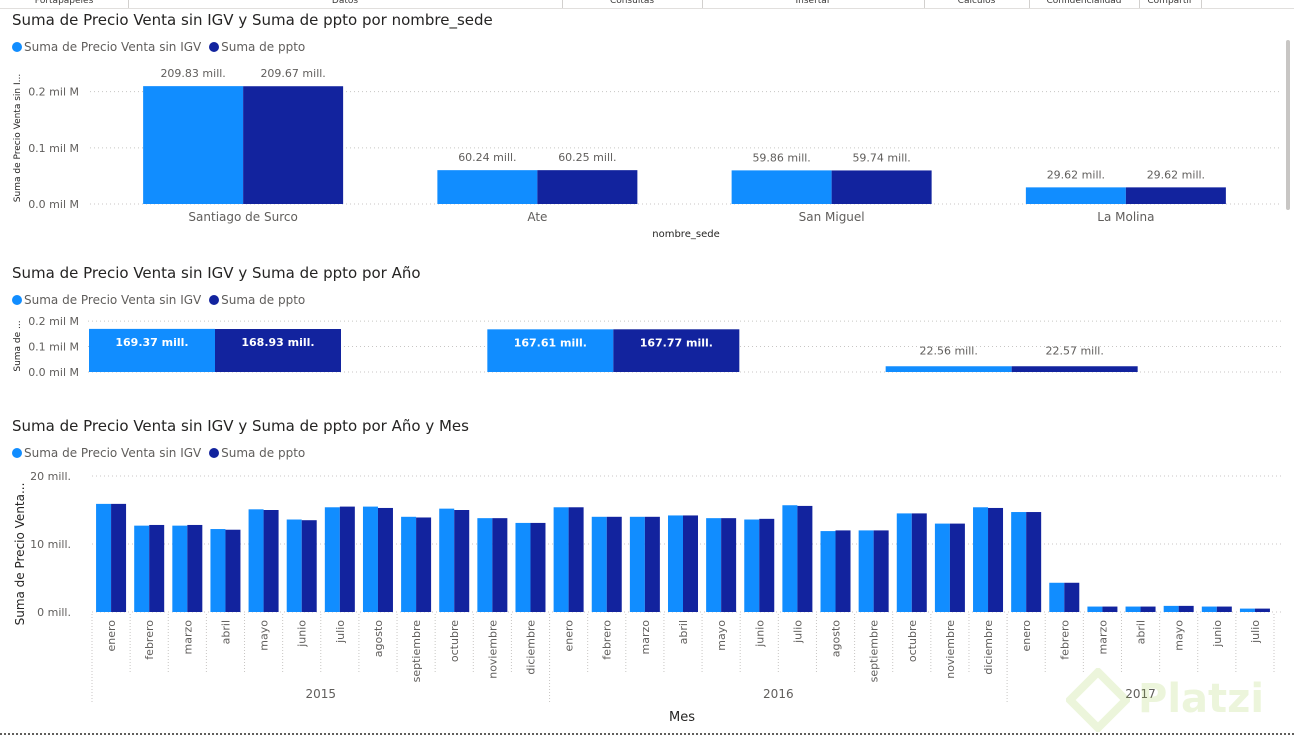  Describe the element at coordinates (345, 4) in the screenshot. I see `ribbon-group-datos: Datos` at that location.